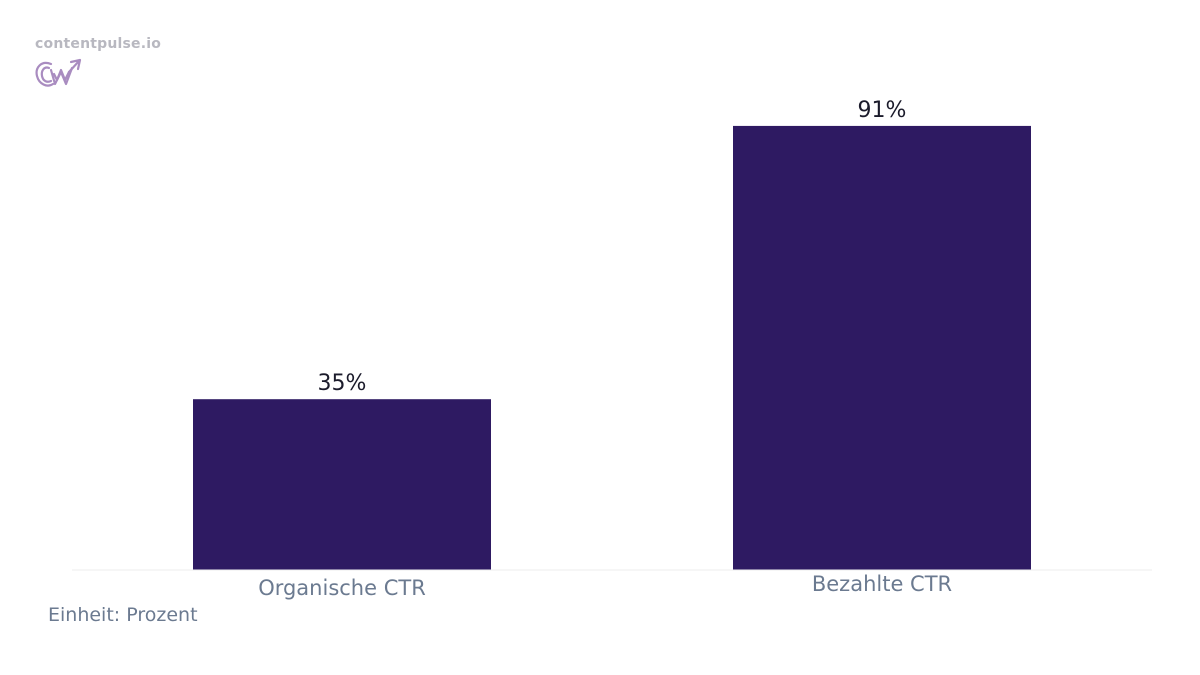  What do you see at coordinates (98, 63) in the screenshot?
I see `brand: contentpulse.io` at bounding box center [98, 63].